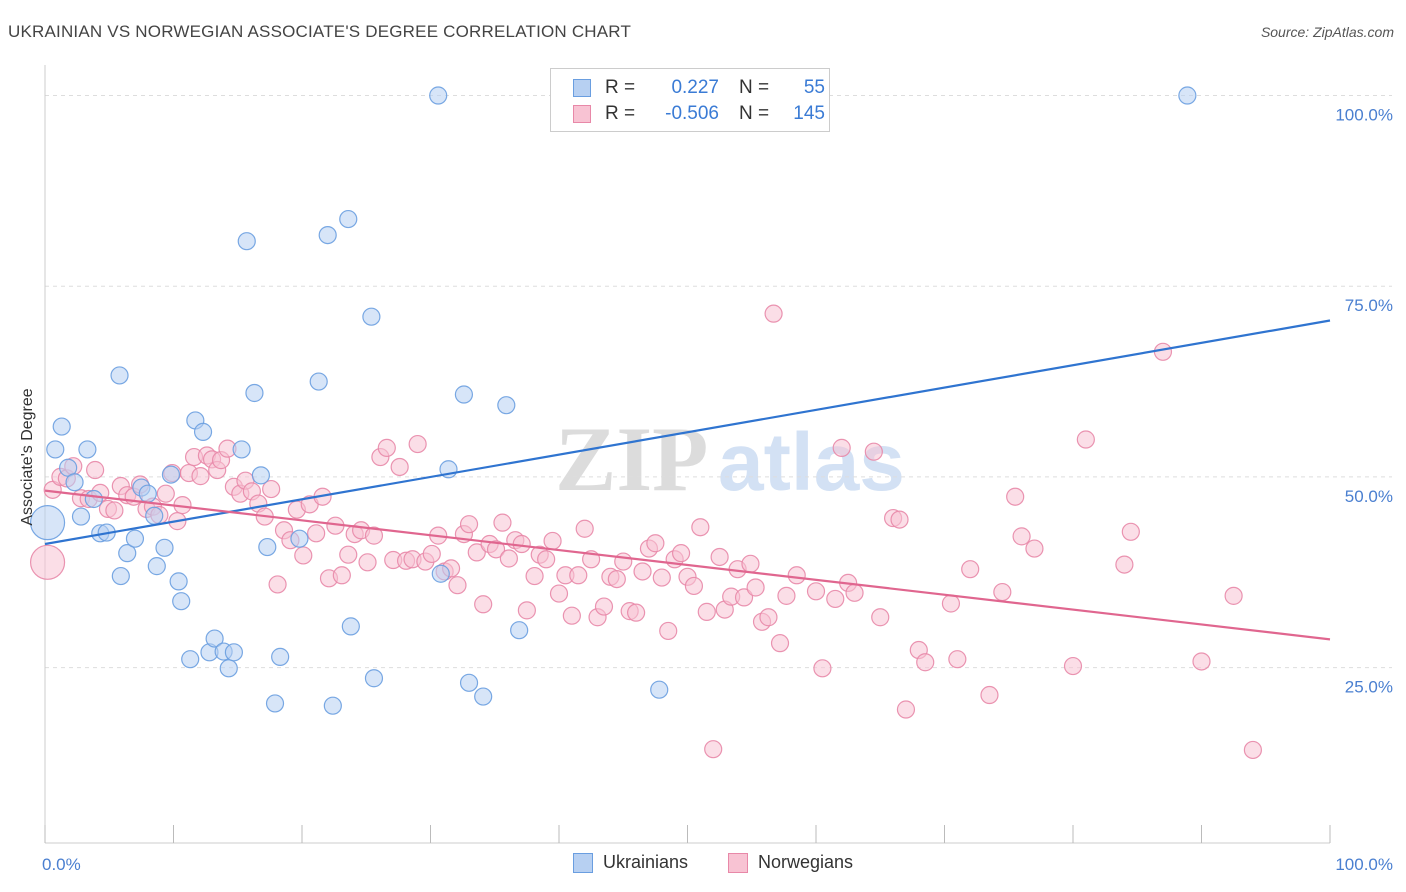  Describe the element at coordinates (811, 462) in the screenshot. I see `watermark-atlas: atlas` at that location.